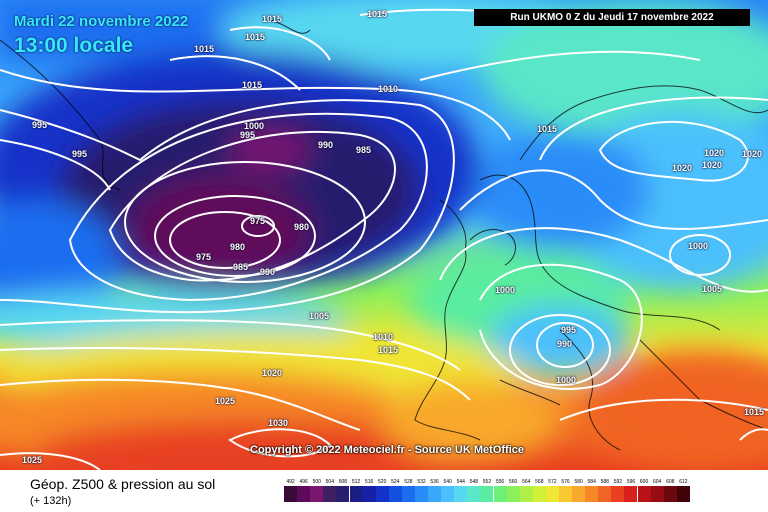  I want to click on legend-entry: 500, so click(317, 493).